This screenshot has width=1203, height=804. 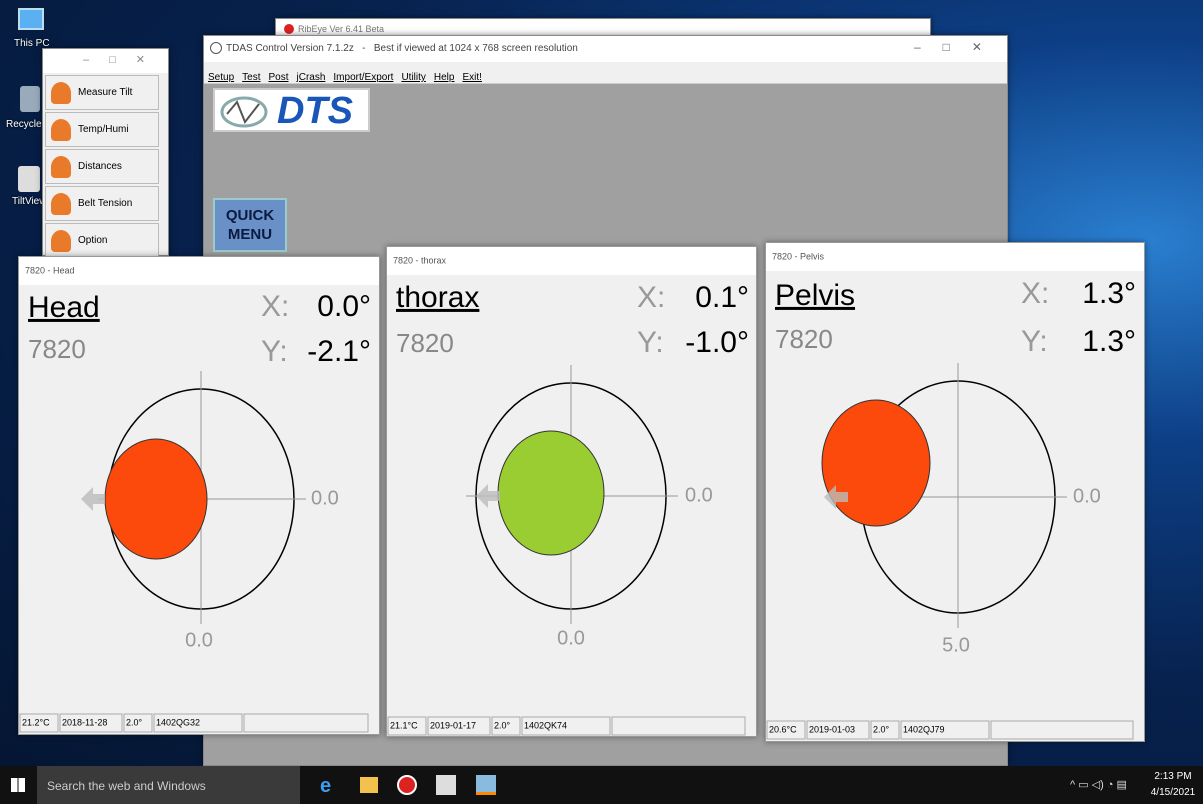 What do you see at coordinates (102, 92) in the screenshot?
I see `tool-button: Measure Tilt` at bounding box center [102, 92].